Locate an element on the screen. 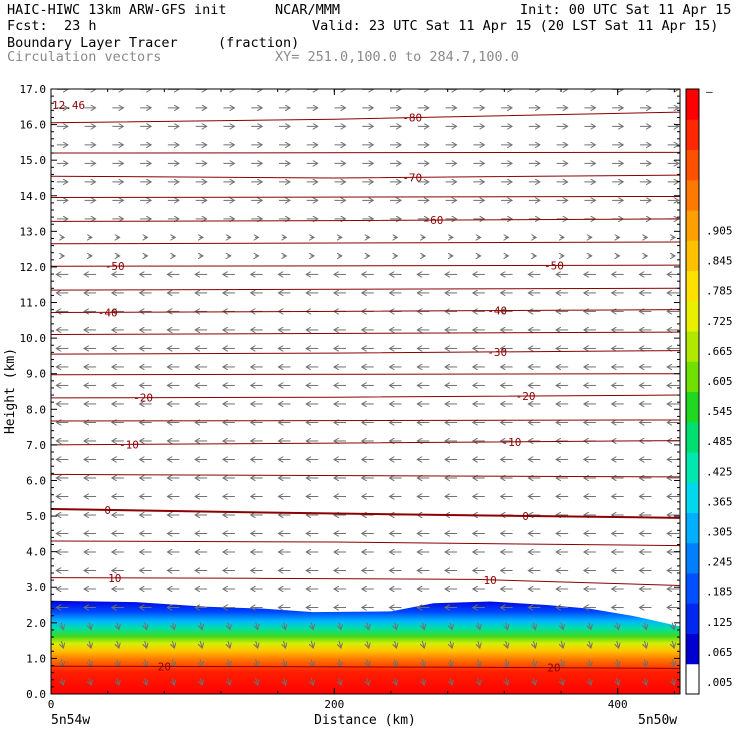 This screenshot has height=740, width=740. y-tick-label: 7.0 is located at coordinates (36, 445).